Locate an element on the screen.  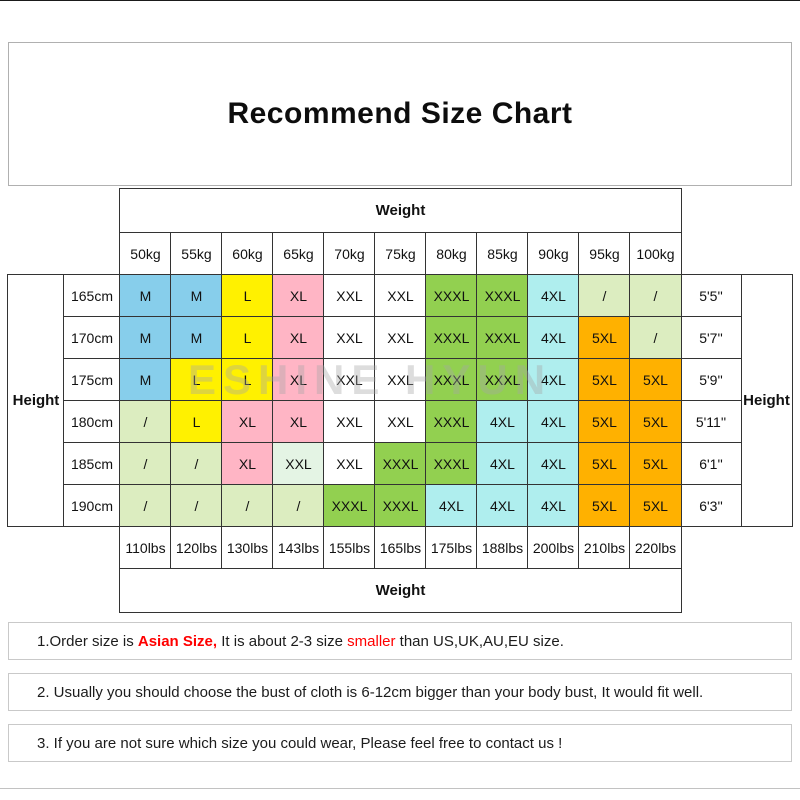
height-cm-cell: 180cm is located at coordinates (92, 421).